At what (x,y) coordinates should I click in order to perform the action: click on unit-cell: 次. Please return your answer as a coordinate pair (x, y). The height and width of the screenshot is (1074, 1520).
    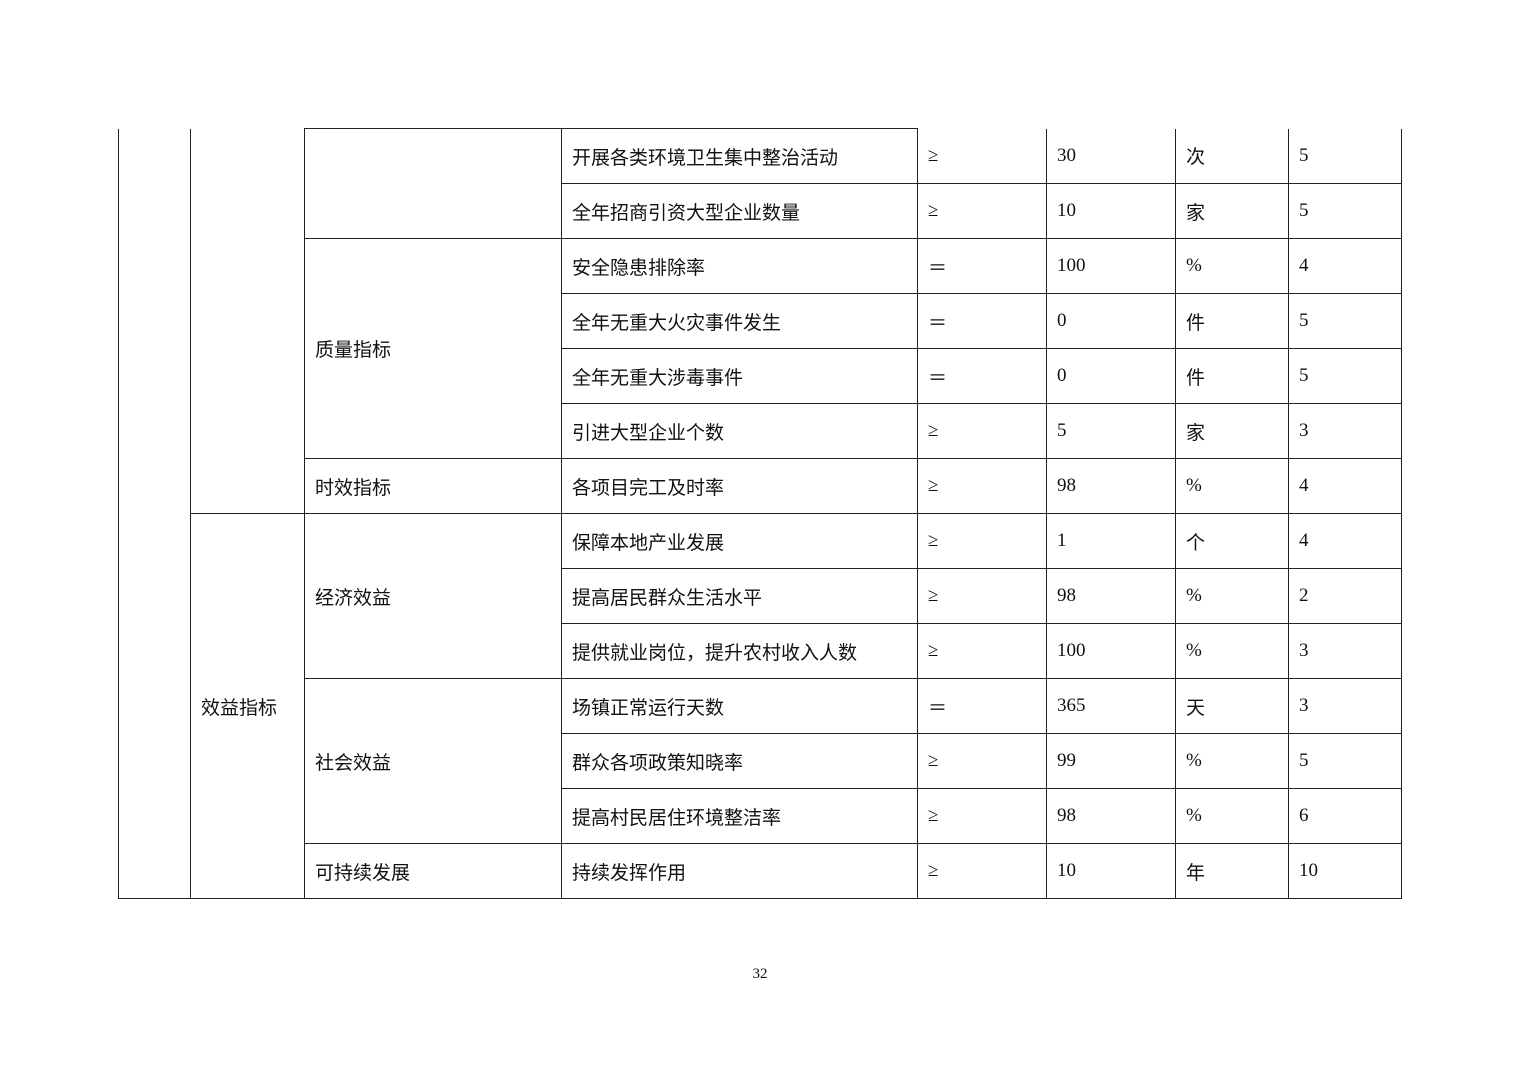
    Looking at the image, I should click on (1232, 156).